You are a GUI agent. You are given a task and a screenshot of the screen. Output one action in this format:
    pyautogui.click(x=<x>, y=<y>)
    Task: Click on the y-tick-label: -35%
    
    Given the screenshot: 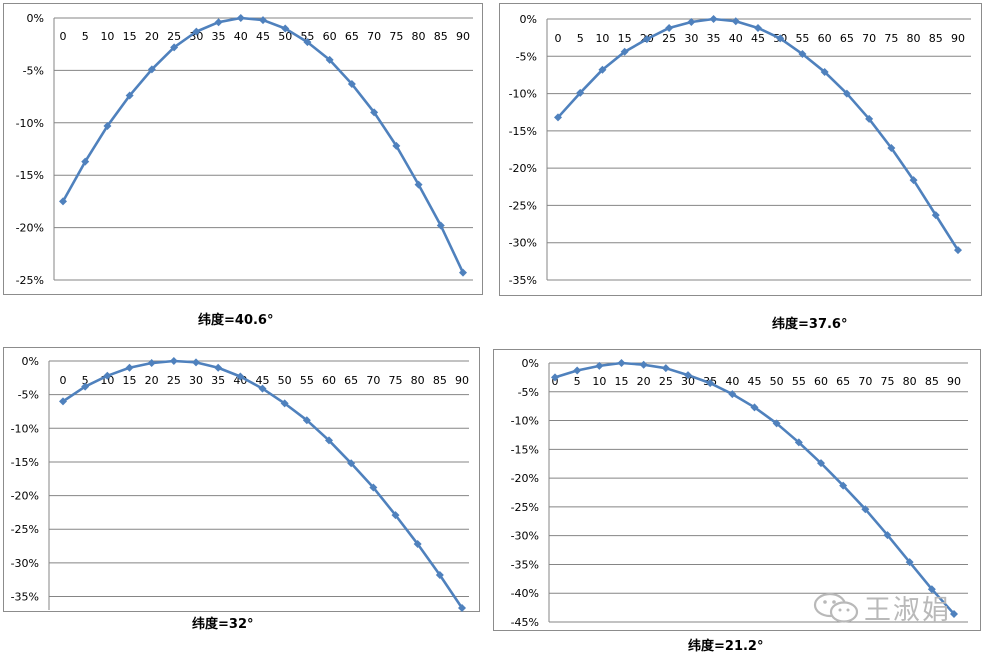 What is the action you would take?
    pyautogui.click(x=525, y=564)
    